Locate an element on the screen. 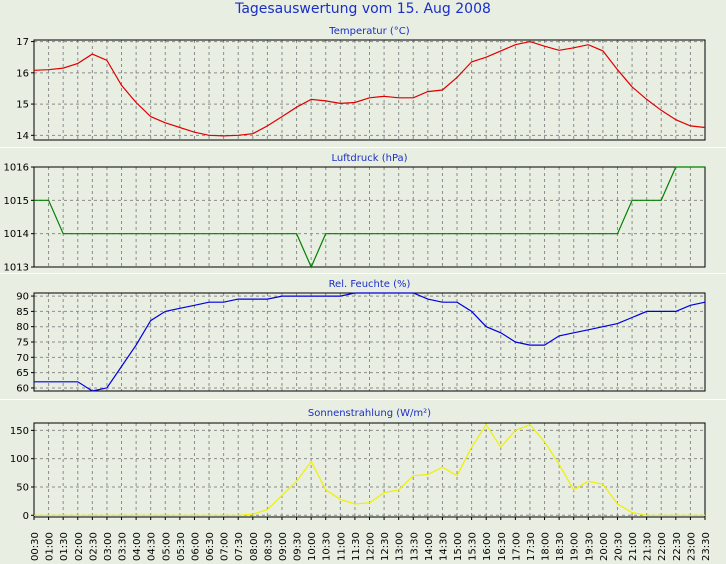 The height and width of the screenshot is (564, 726). x-tick-label: 10:00 is located at coordinates (312, 546).